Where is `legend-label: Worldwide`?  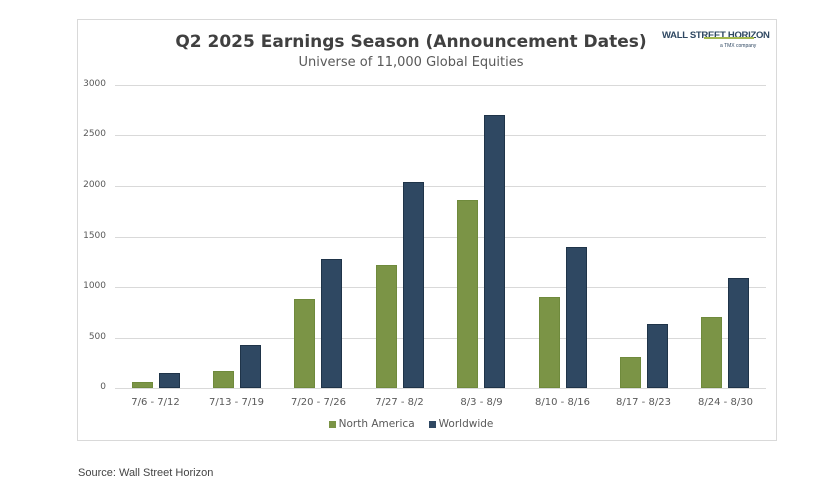
legend-label: Worldwide is located at coordinates (466, 424).